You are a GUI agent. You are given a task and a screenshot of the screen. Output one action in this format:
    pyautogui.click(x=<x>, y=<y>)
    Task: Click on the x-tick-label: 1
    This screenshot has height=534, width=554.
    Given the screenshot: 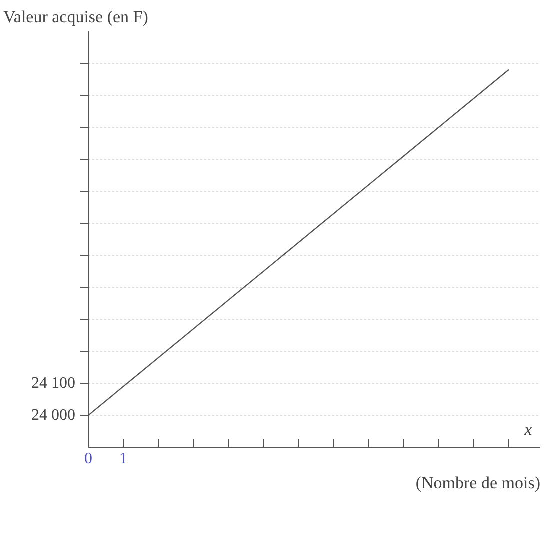 What is the action you would take?
    pyautogui.click(x=124, y=459)
    